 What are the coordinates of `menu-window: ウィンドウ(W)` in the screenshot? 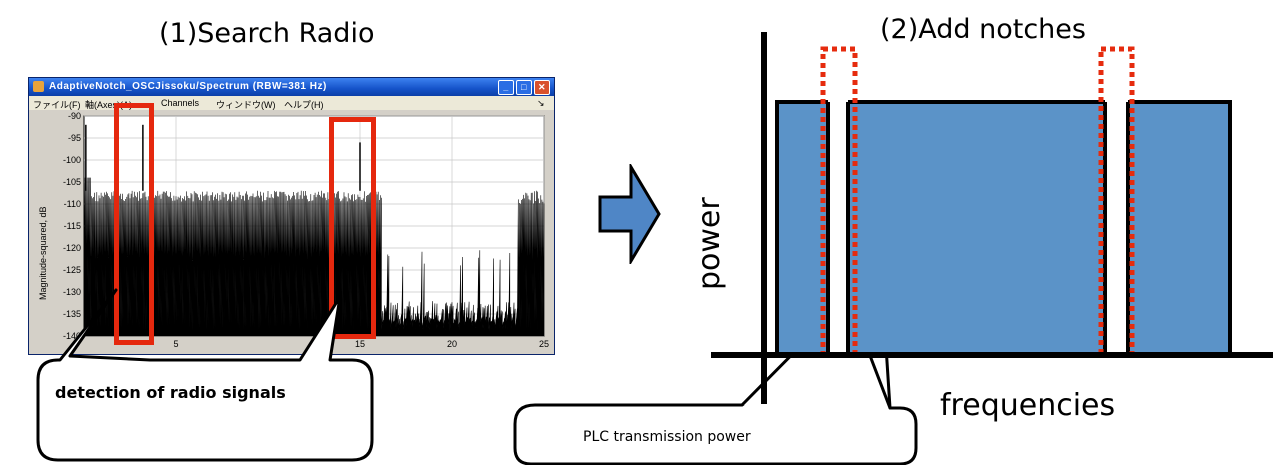 It's located at (246, 105).